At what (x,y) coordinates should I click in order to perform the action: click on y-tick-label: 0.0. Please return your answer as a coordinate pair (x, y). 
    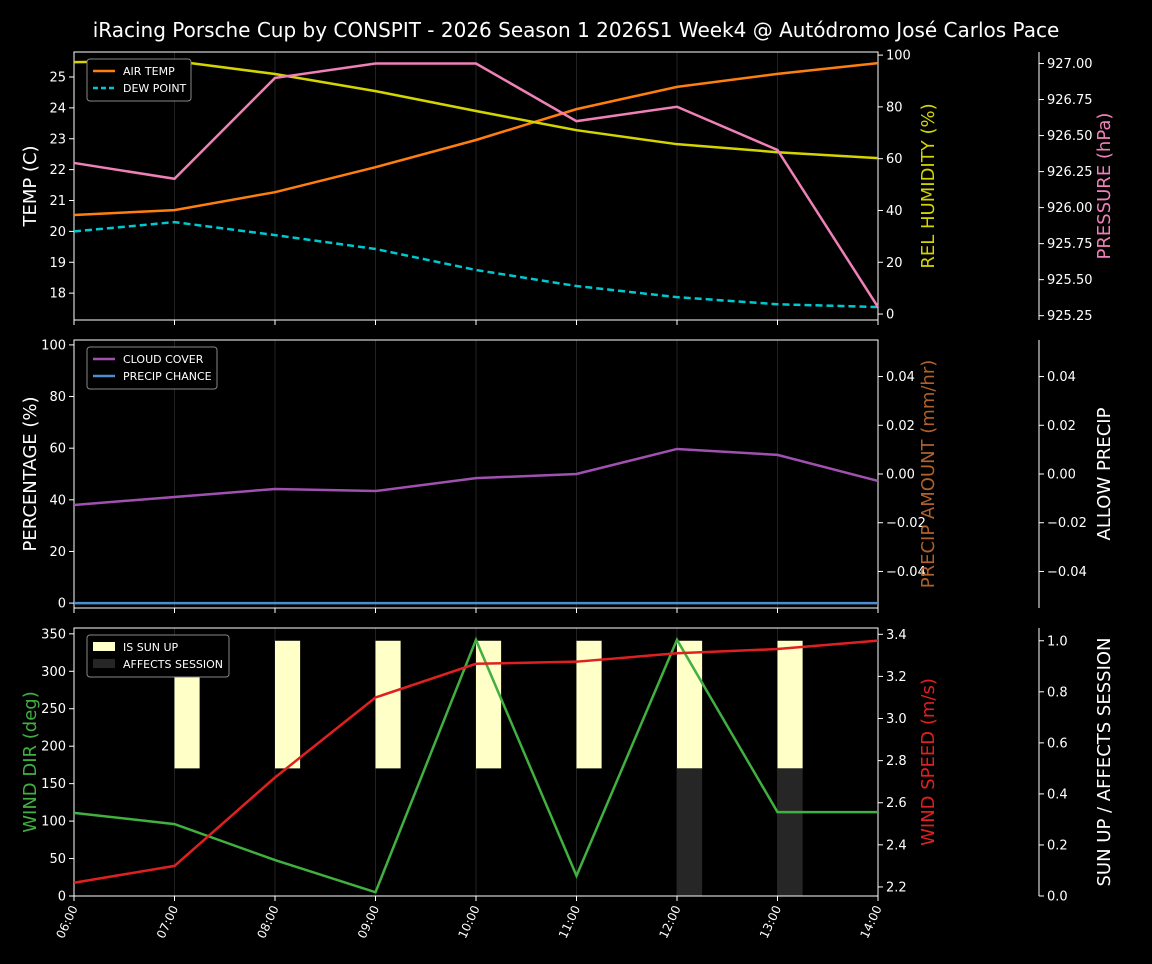
    Looking at the image, I should click on (1057, 897).